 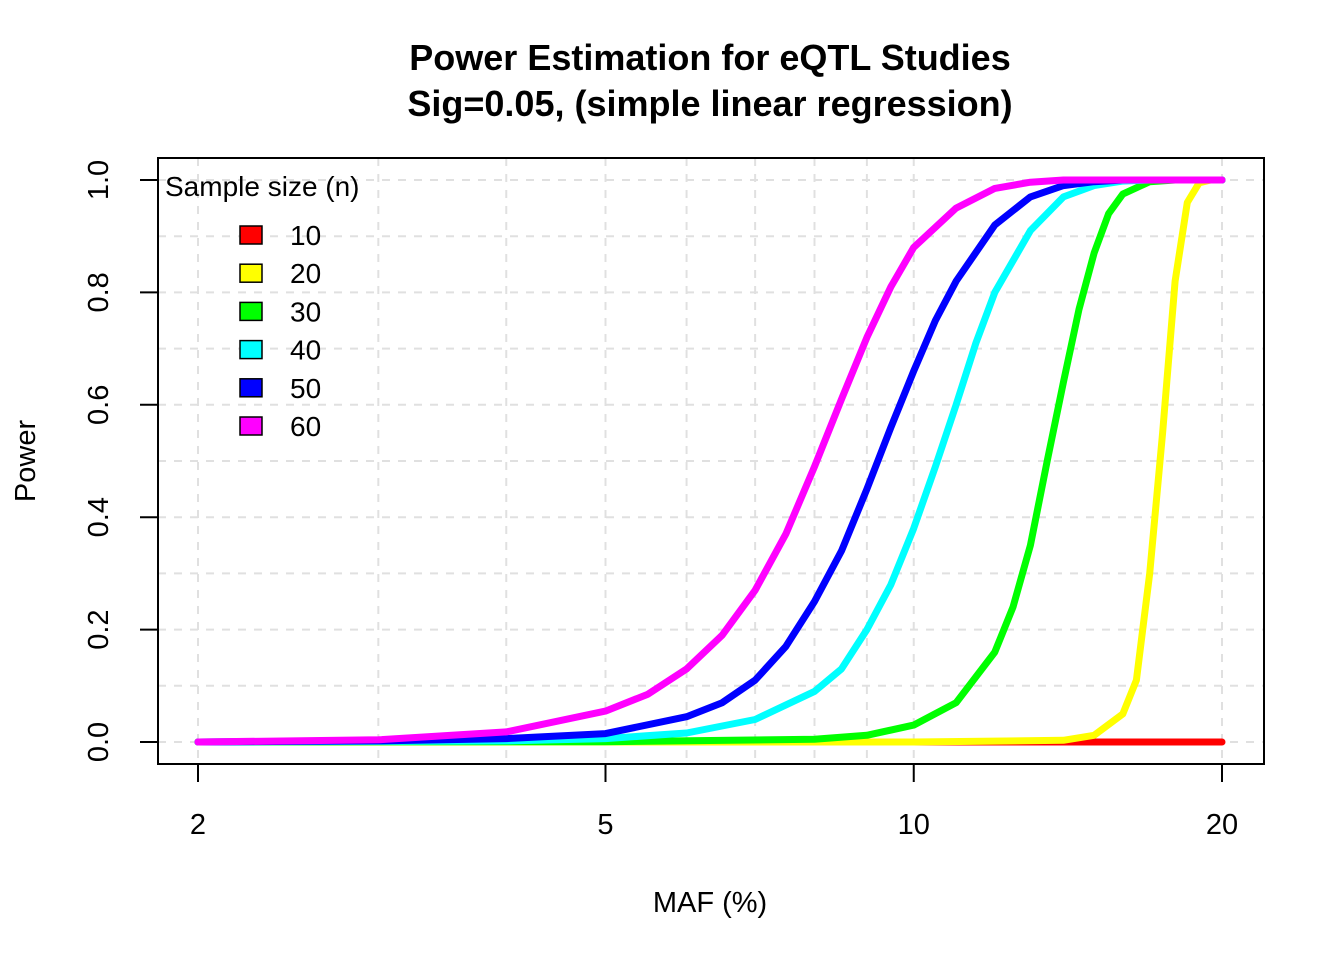 What do you see at coordinates (305, 350) in the screenshot?
I see `legend-label: 40` at bounding box center [305, 350].